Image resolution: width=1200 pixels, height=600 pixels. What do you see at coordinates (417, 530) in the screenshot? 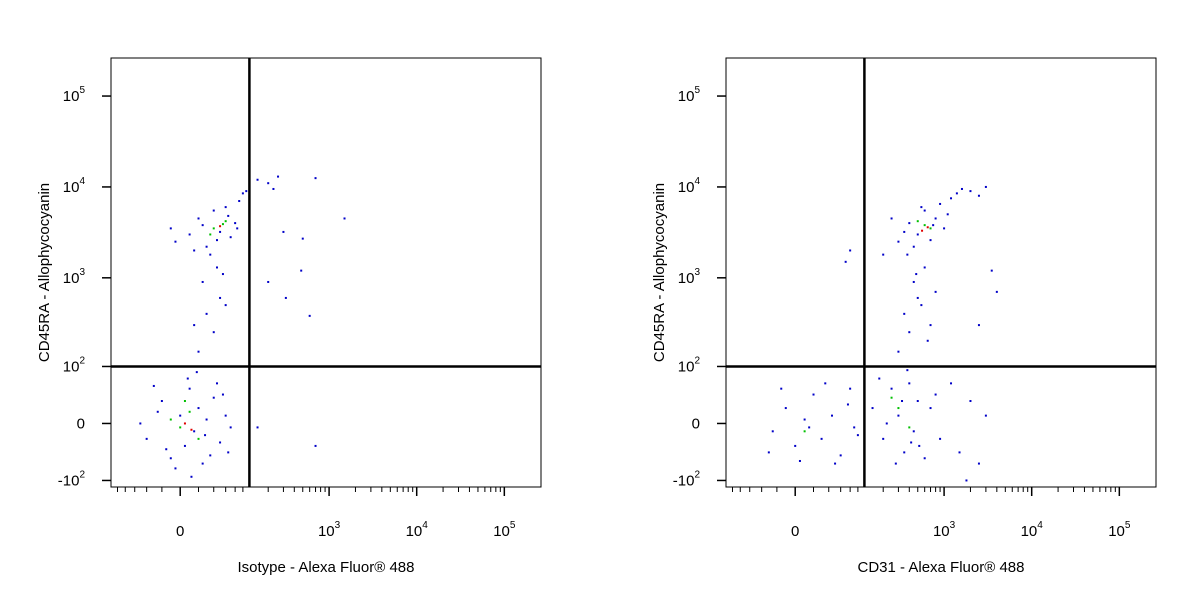
I see `x-tick-label: 10⁴` at bounding box center [417, 530].